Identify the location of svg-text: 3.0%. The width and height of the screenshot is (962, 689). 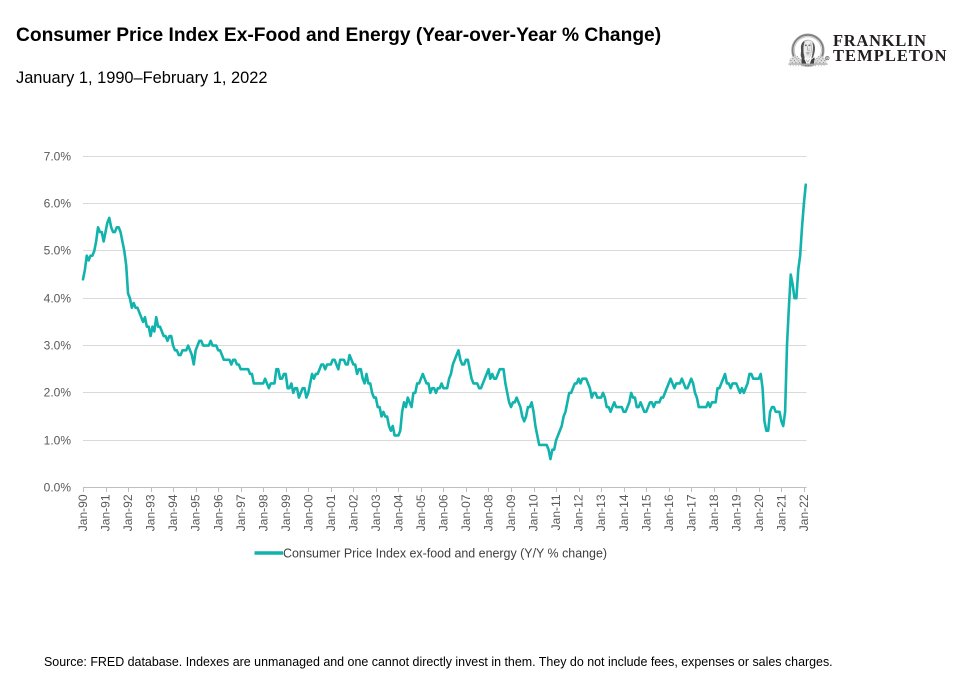
(58, 346).